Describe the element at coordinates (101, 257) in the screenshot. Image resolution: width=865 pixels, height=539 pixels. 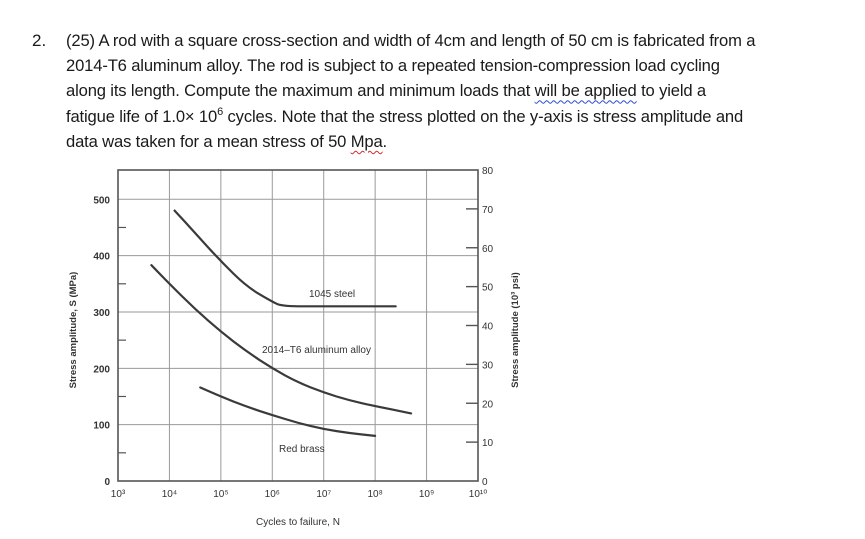
I see `y-tick-label: 400` at that location.